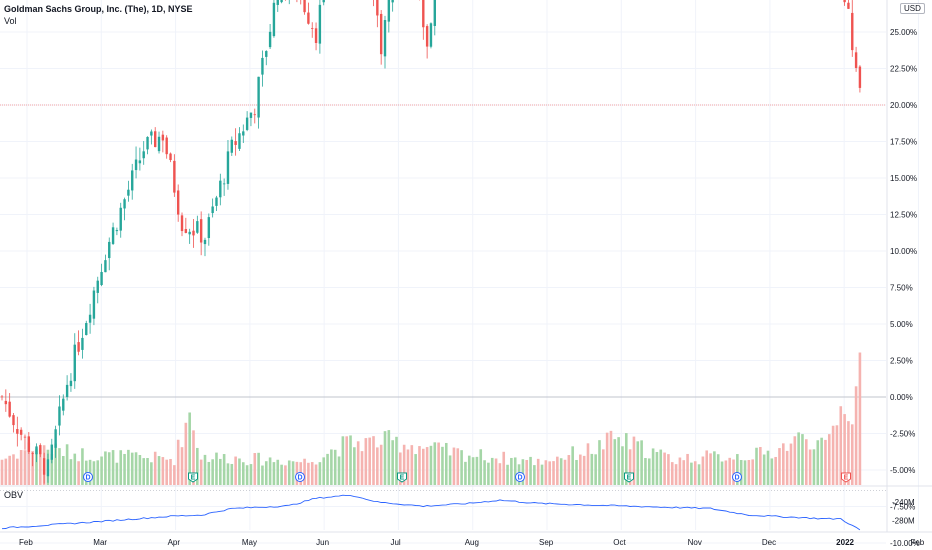 The width and height of the screenshot is (932, 550). Describe the element at coordinates (14, 495) in the screenshot. I see `obv-label: OBV` at that location.